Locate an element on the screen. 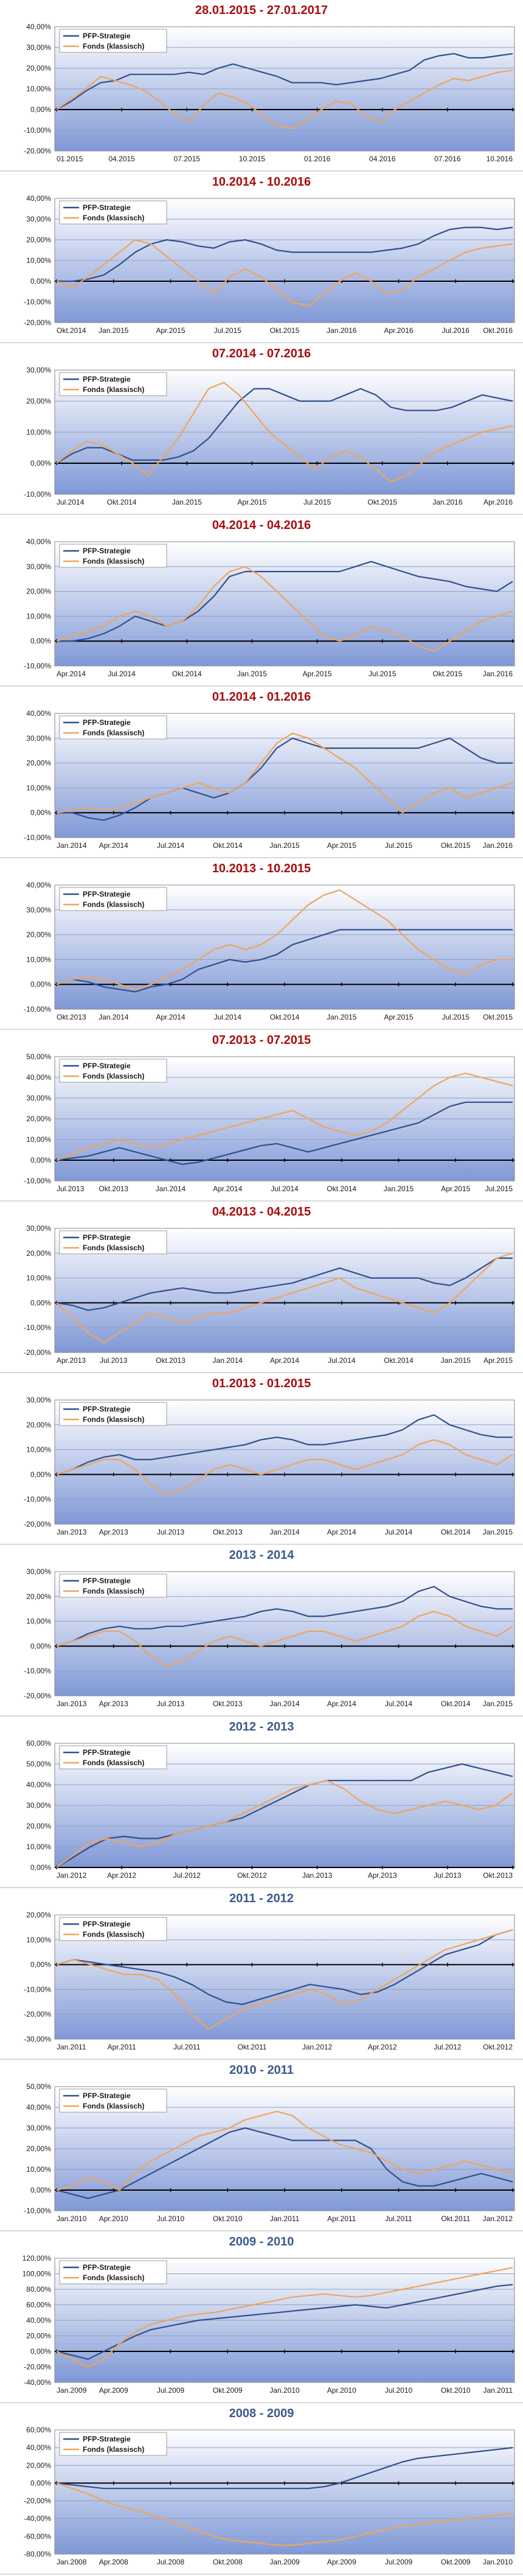  y-tick-label: 60,00% is located at coordinates (39, 1744).